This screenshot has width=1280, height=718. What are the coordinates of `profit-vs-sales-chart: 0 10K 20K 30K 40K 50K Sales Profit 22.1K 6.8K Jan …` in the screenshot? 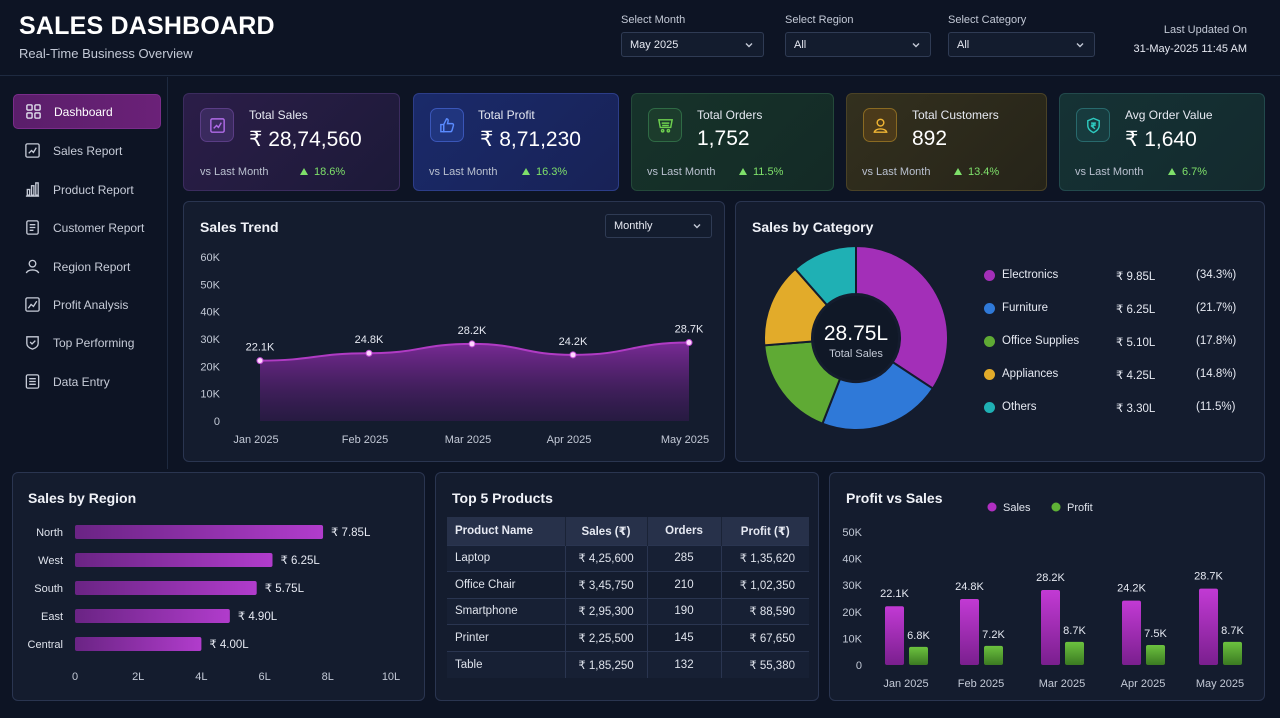 It's located at (1043, 596).